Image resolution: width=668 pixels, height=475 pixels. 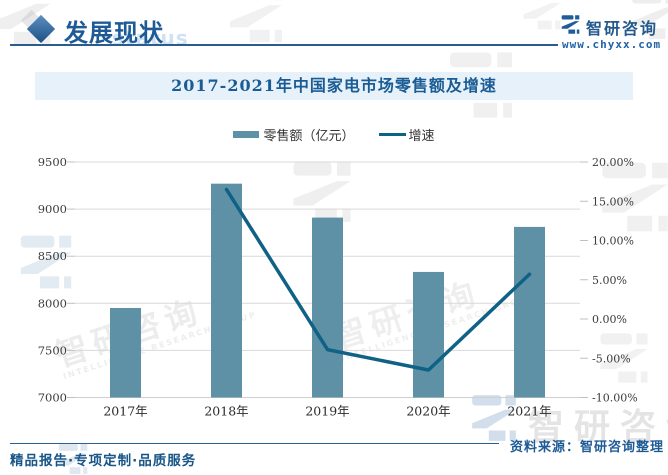 I want to click on brand: 智研咨询, so click(x=609, y=26).